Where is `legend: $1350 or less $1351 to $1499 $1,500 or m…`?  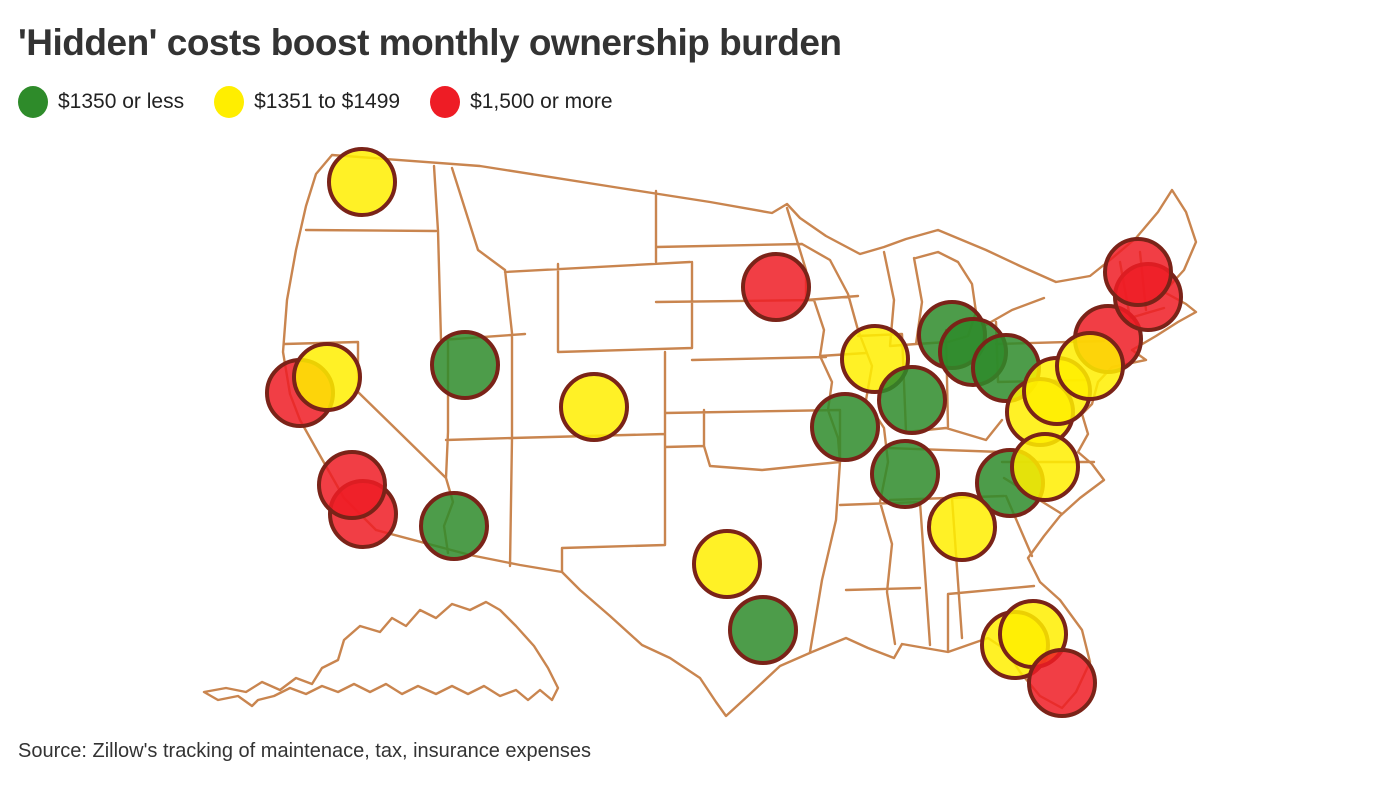
legend: $1350 or less $1351 to $1499 $1,500 or m… is located at coordinates (315, 102).